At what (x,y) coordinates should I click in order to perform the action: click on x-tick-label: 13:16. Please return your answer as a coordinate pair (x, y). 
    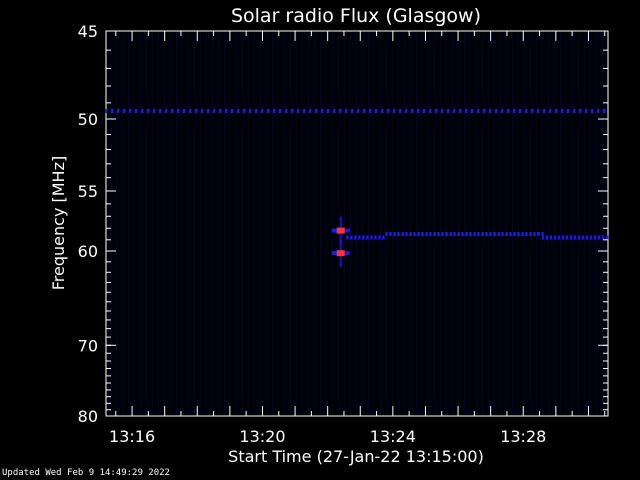
    Looking at the image, I should click on (132, 436).